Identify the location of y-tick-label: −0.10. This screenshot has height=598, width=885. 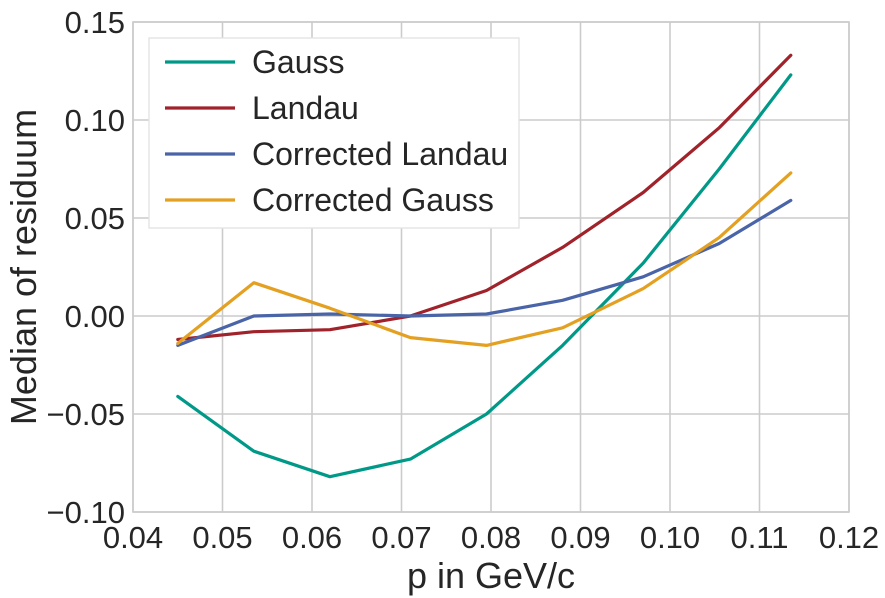
(86, 512).